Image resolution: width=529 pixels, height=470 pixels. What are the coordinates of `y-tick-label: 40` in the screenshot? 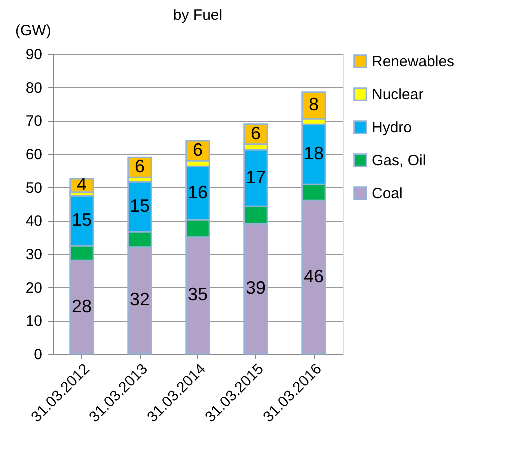 It's located at (34, 221).